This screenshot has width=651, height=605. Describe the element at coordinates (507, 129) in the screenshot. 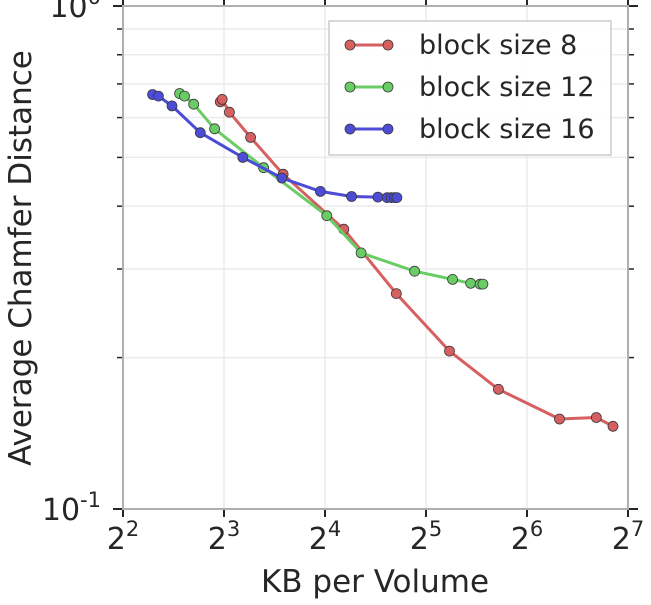

I see `legend-label: block size 16` at that location.